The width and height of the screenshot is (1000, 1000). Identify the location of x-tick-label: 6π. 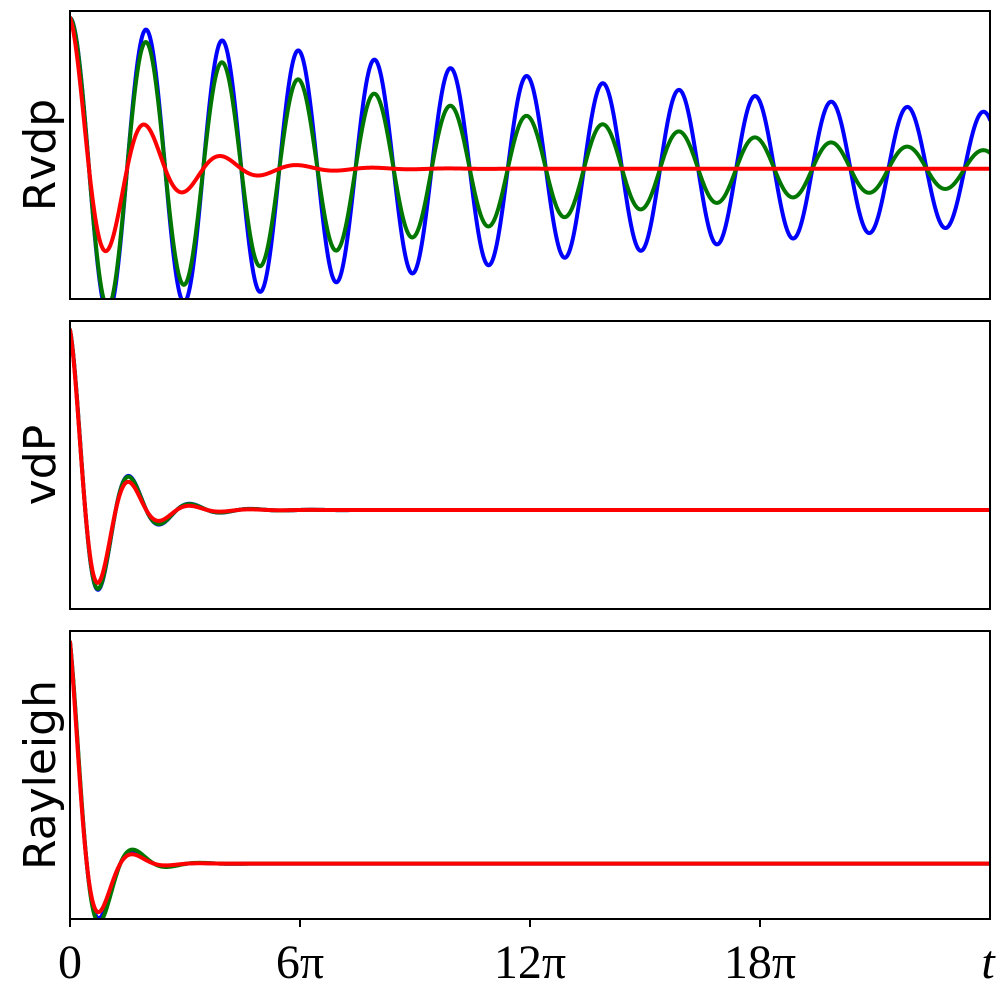
(300, 962).